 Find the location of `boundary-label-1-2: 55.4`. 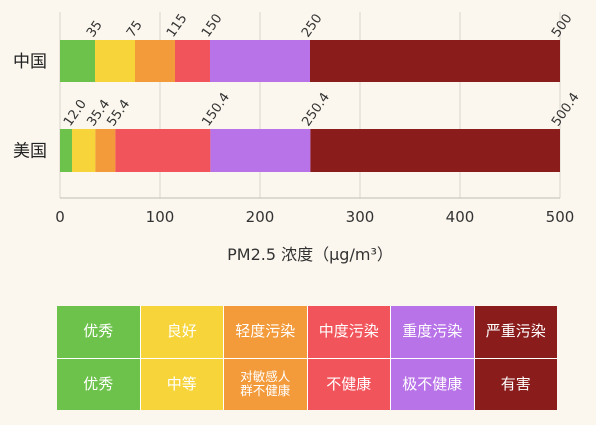

boundary-label-1-2: 55.4 is located at coordinates (118, 113).